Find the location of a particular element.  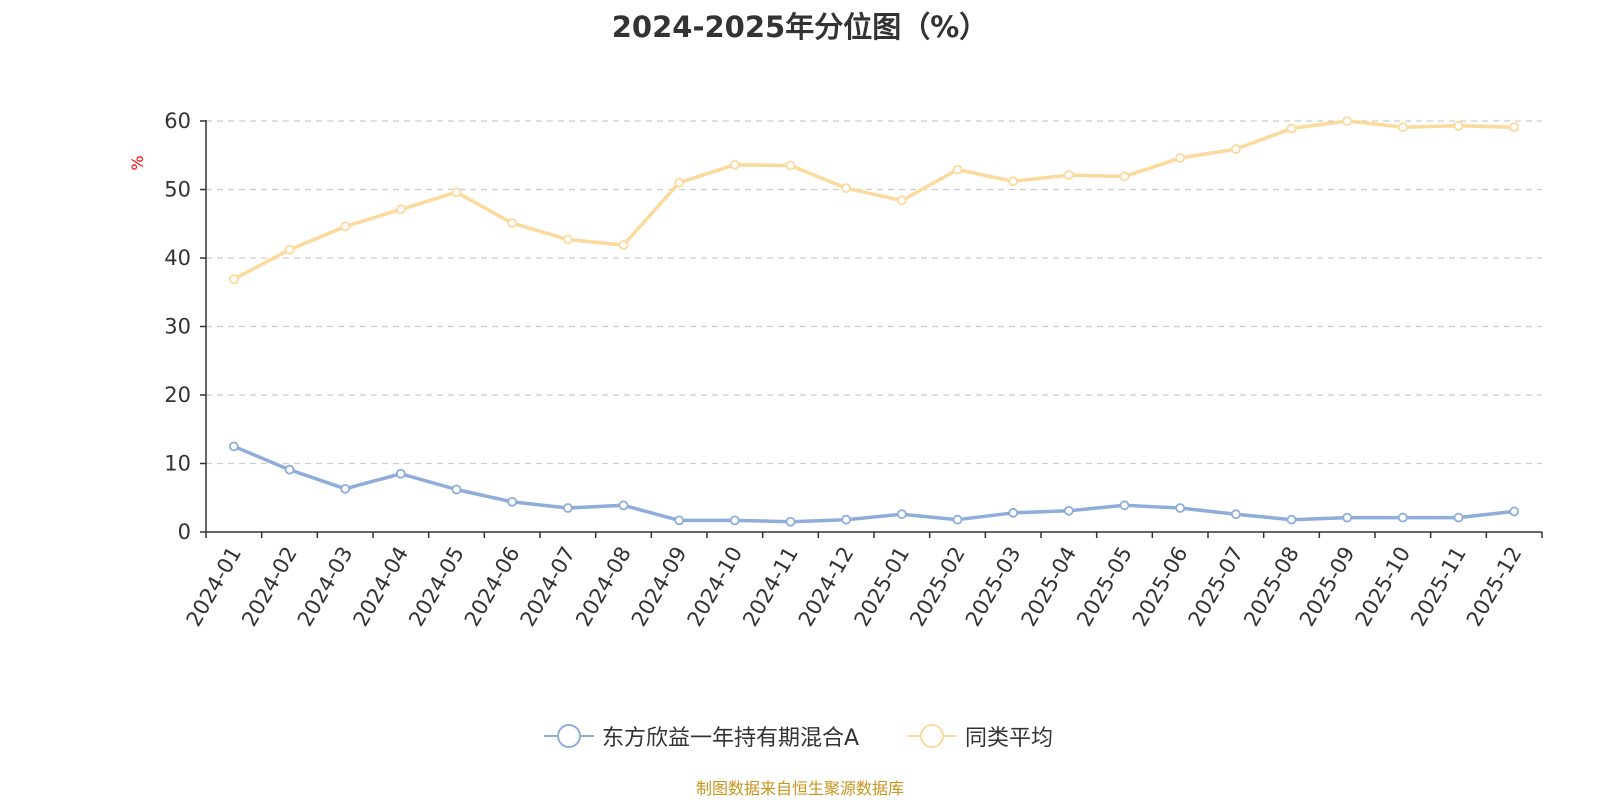

y-tick-label: 20 is located at coordinates (177, 395).